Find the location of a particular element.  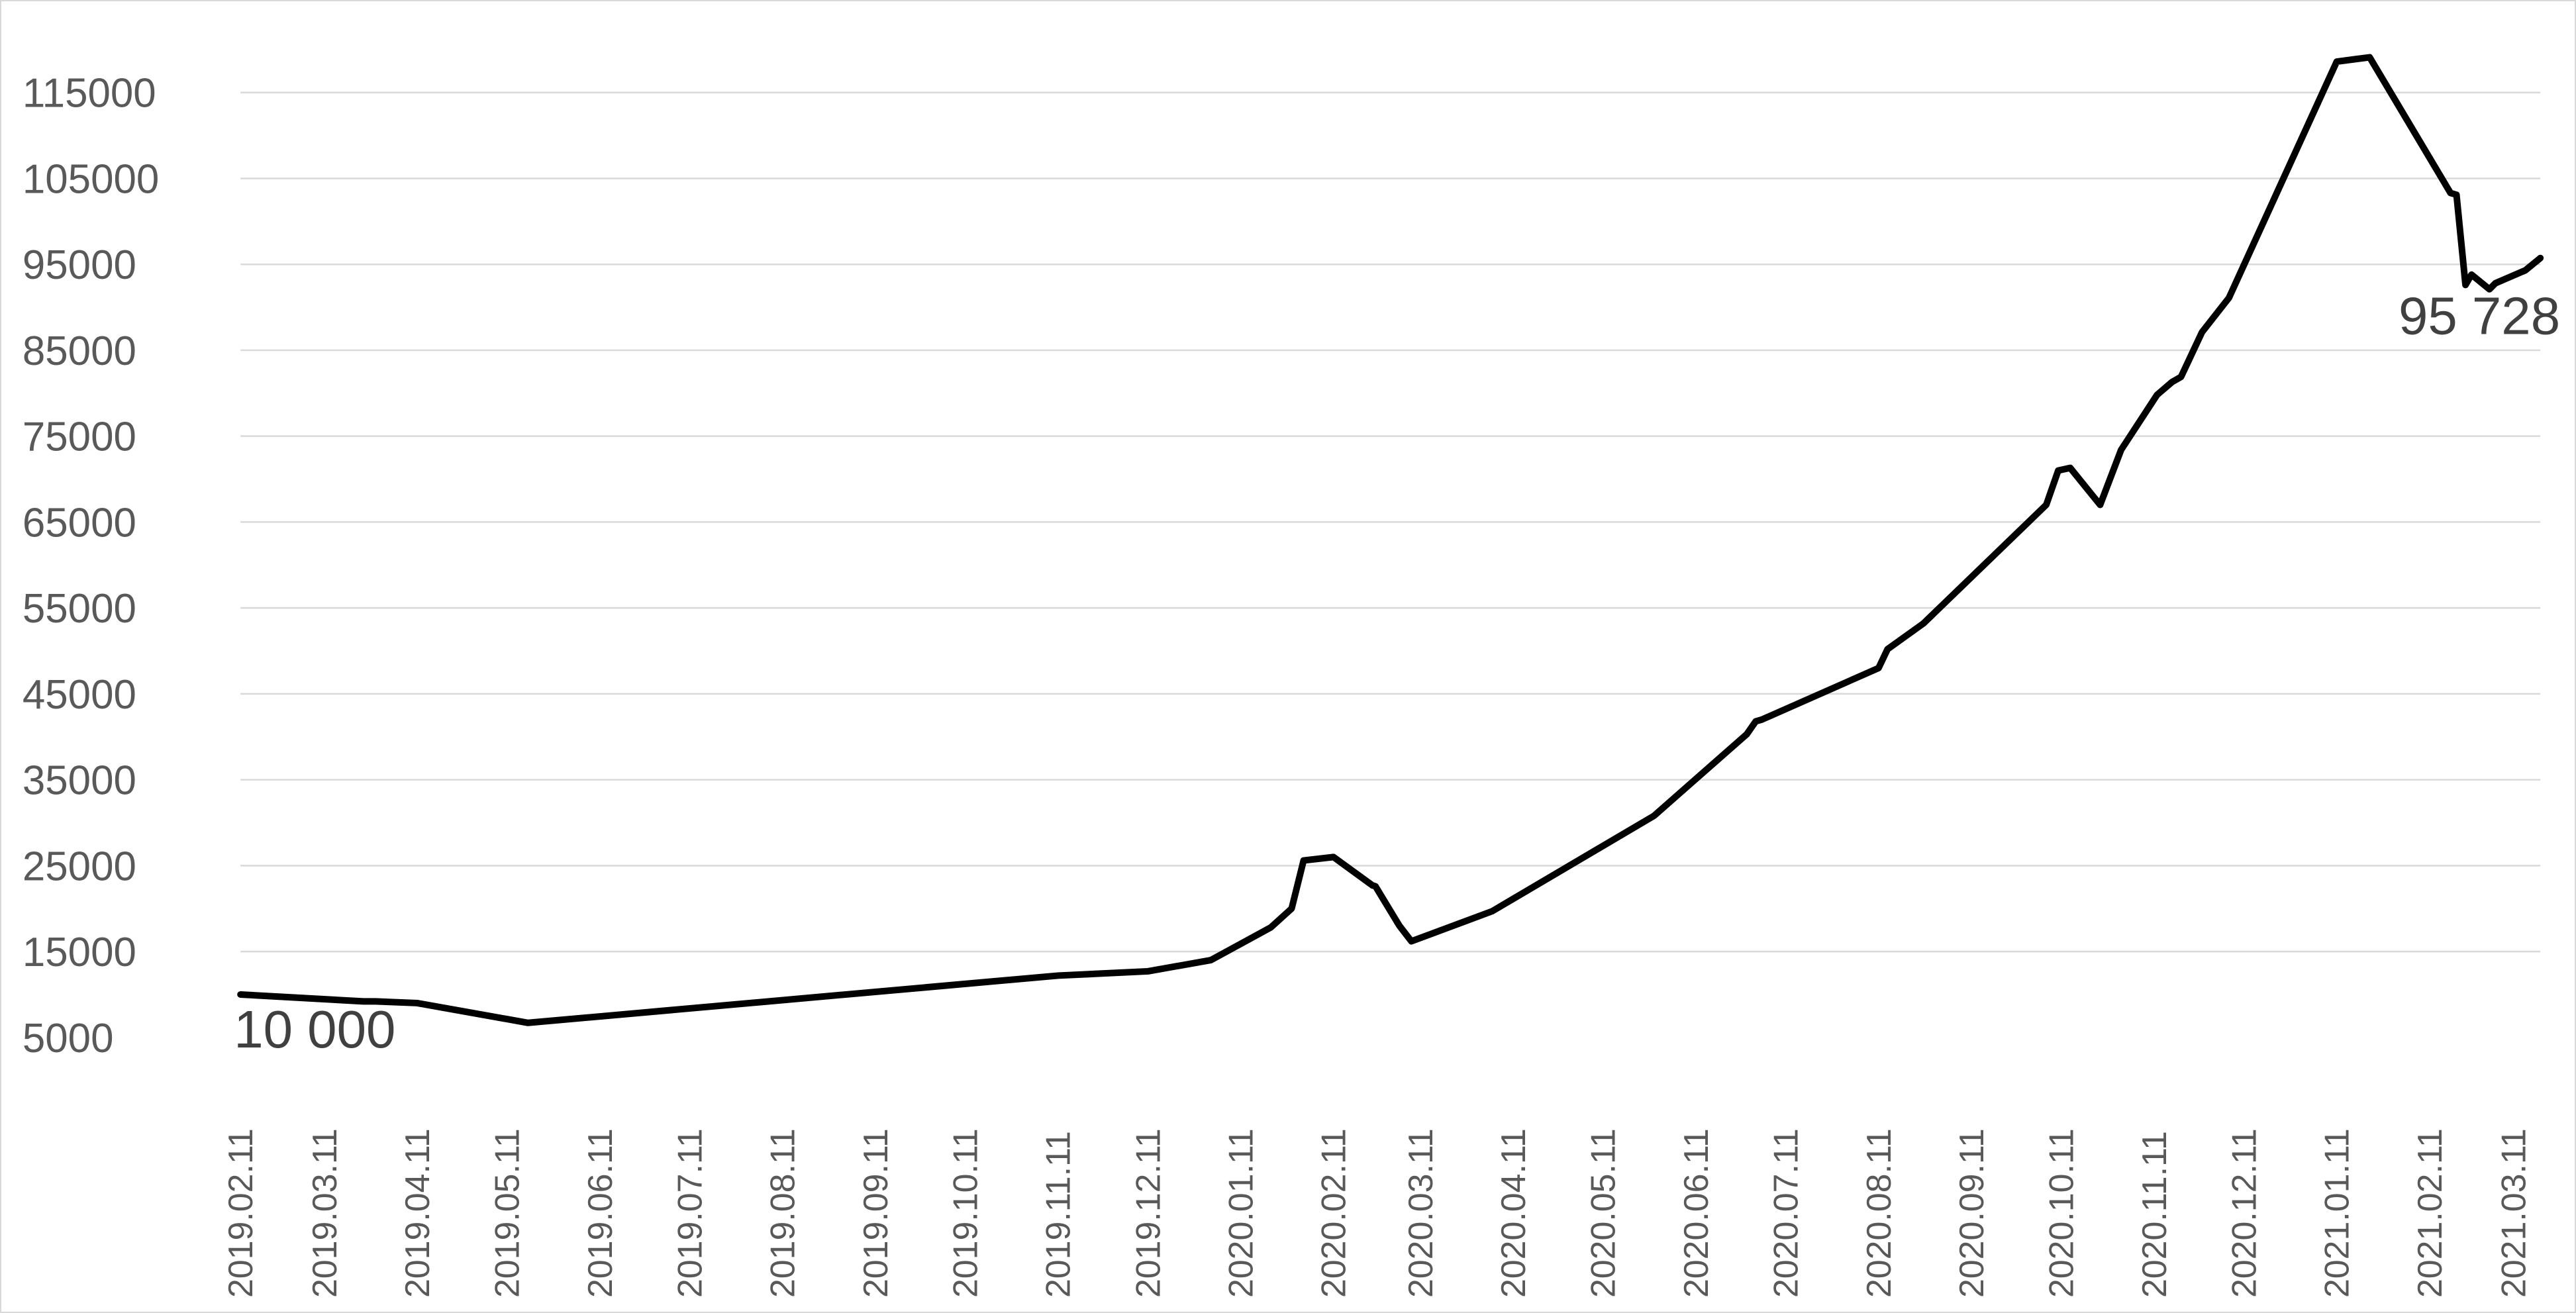

x-tick-label: 2020.01.11 is located at coordinates (1241, 1213).